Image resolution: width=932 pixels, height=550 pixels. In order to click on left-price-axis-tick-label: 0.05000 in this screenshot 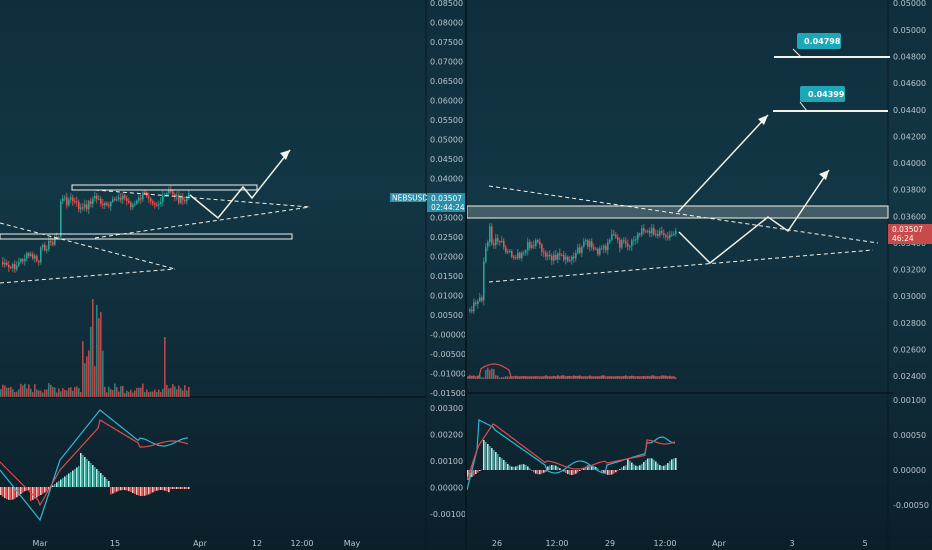, I will do `click(446, 140)`.